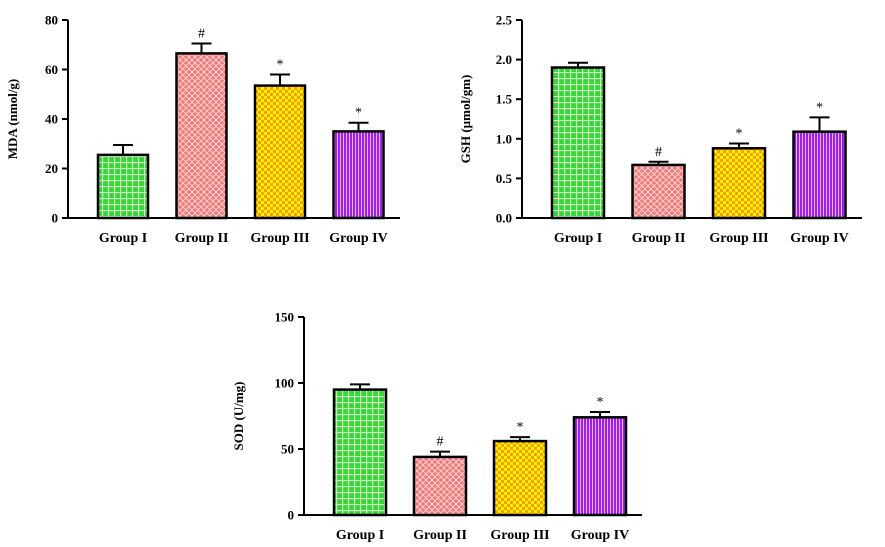 The width and height of the screenshot is (885, 547). What do you see at coordinates (51, 20) in the screenshot?
I see `y-tick-label: 80` at bounding box center [51, 20].